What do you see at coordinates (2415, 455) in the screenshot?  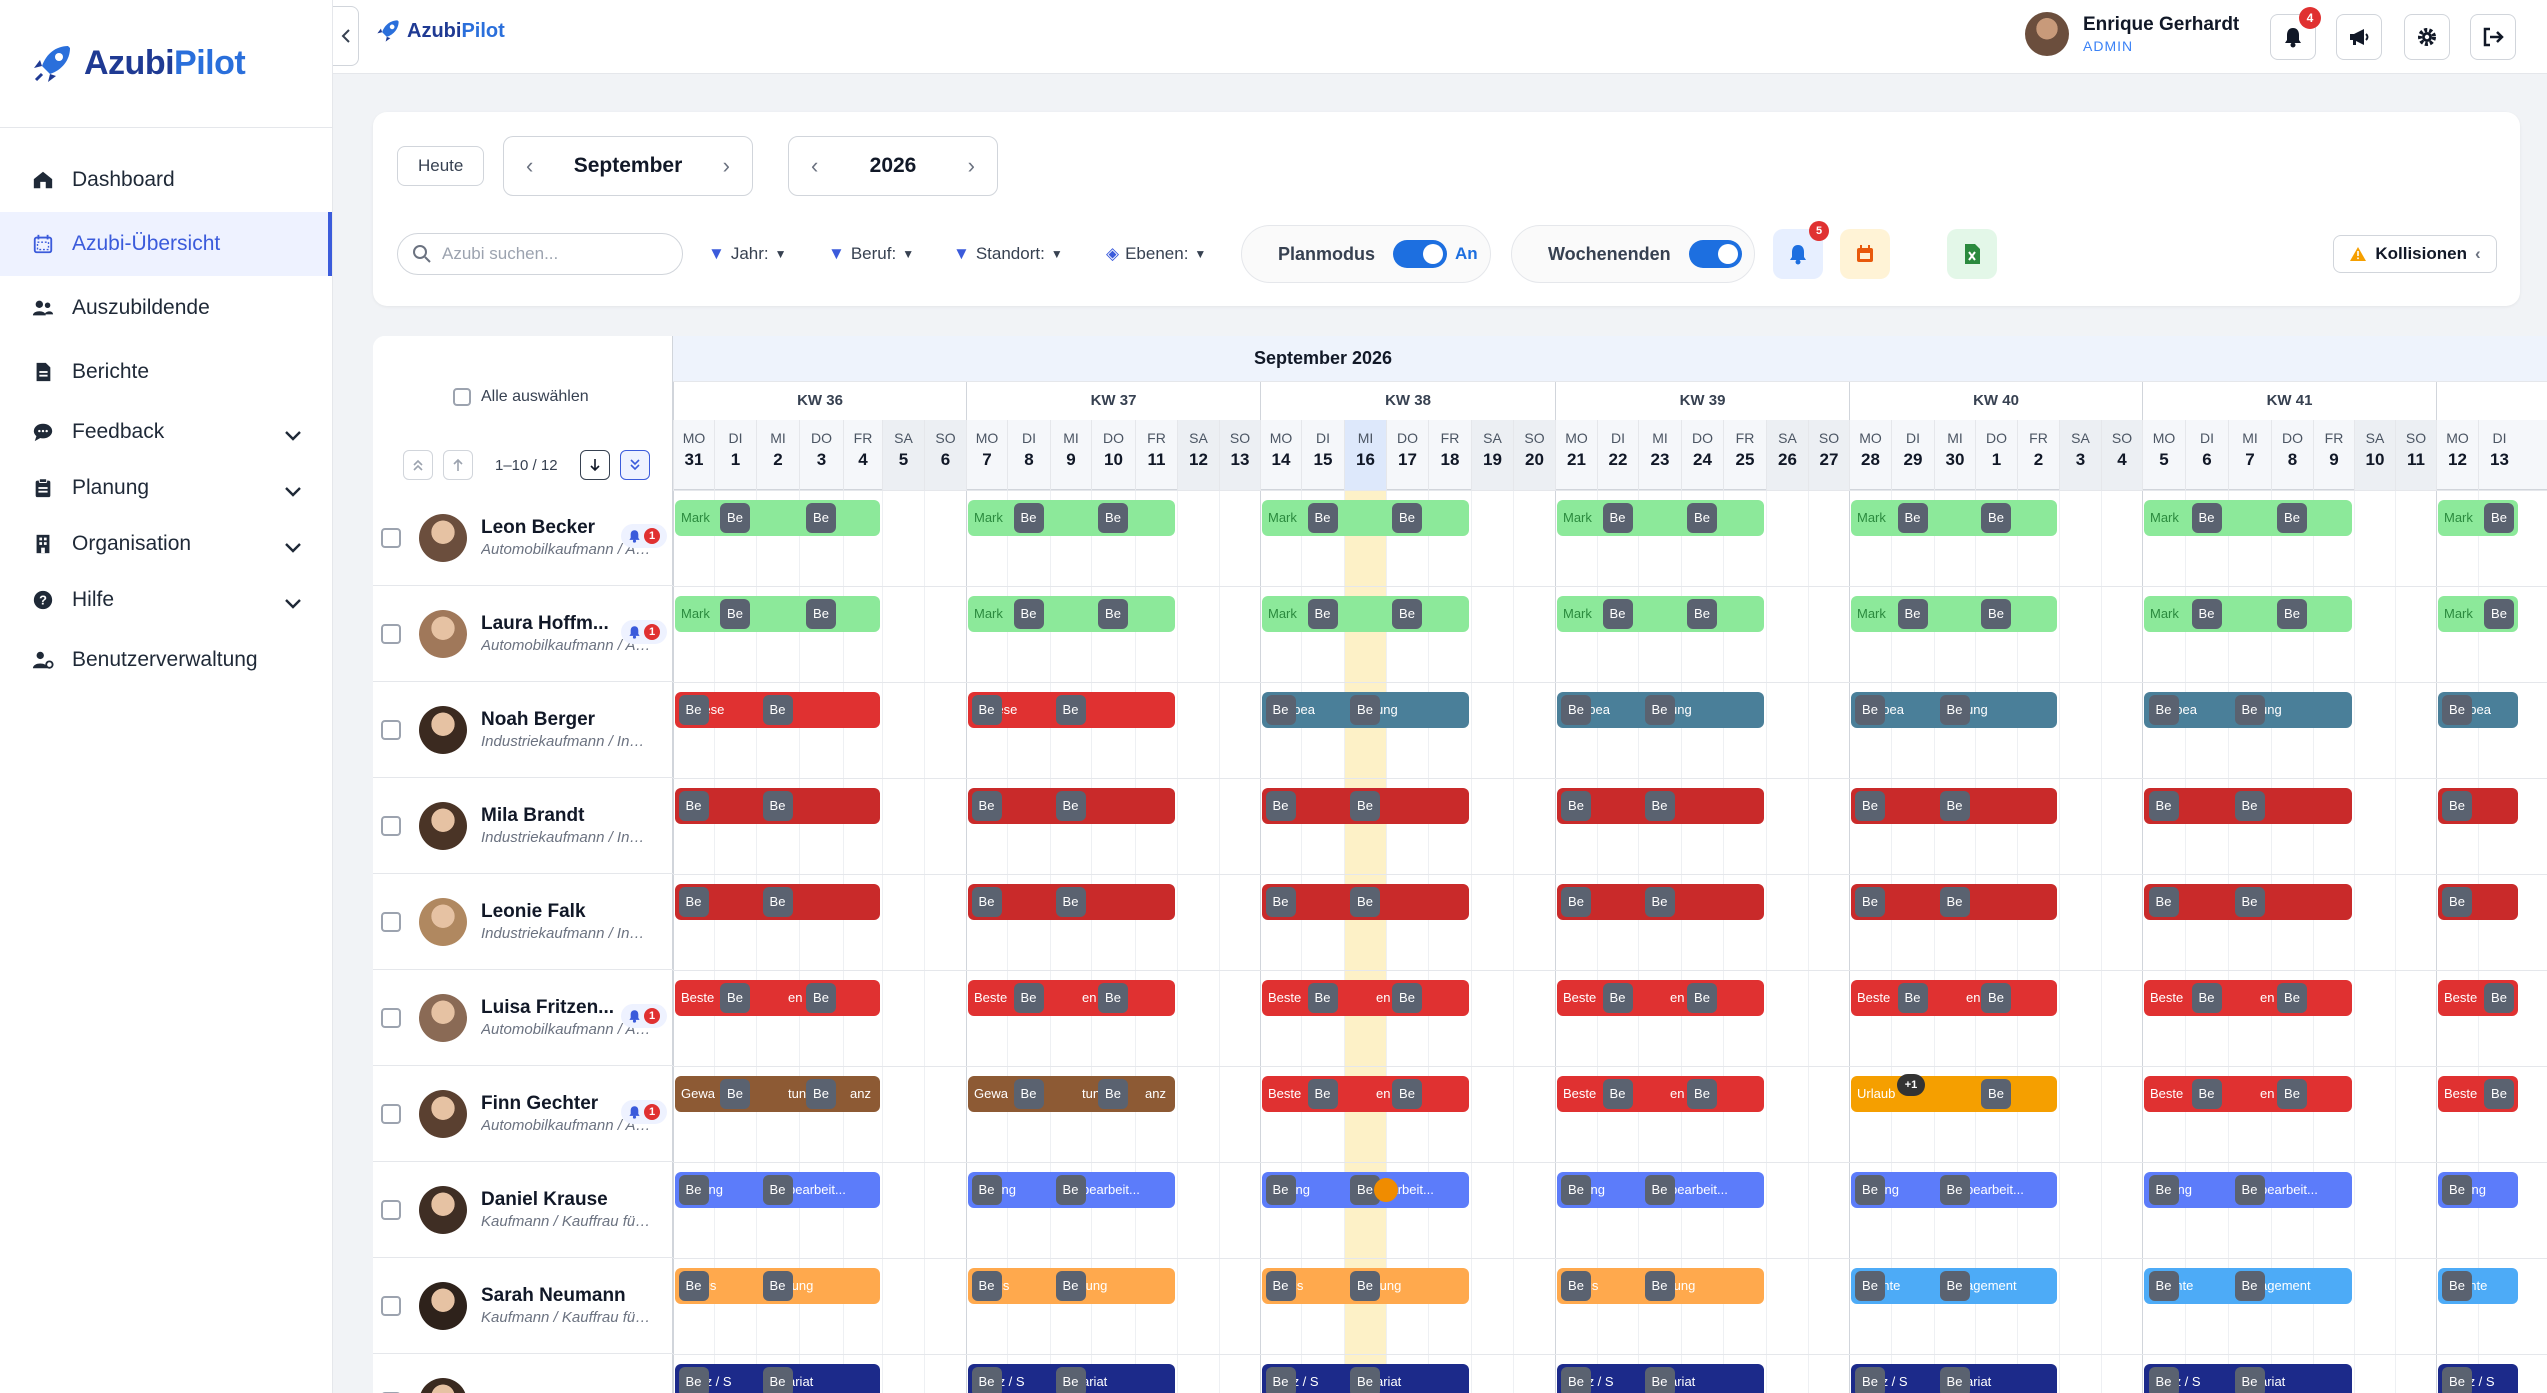 I see `day-header-cell: SO 11` at bounding box center [2415, 455].